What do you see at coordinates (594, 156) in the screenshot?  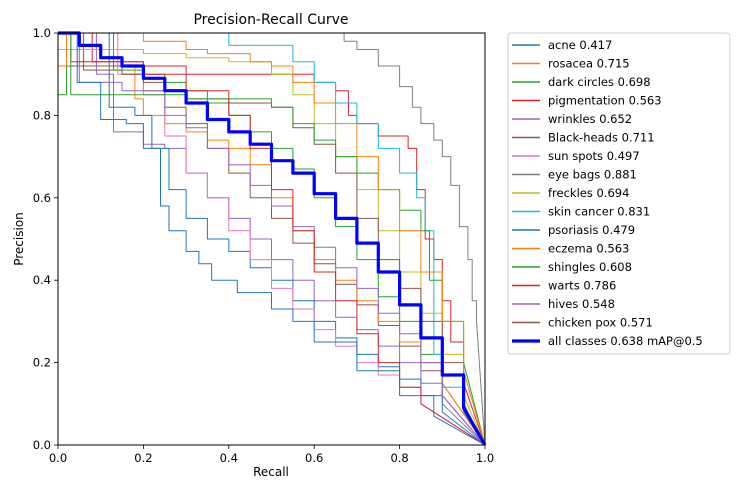 I see `legend-label: sun spots 0.497` at bounding box center [594, 156].